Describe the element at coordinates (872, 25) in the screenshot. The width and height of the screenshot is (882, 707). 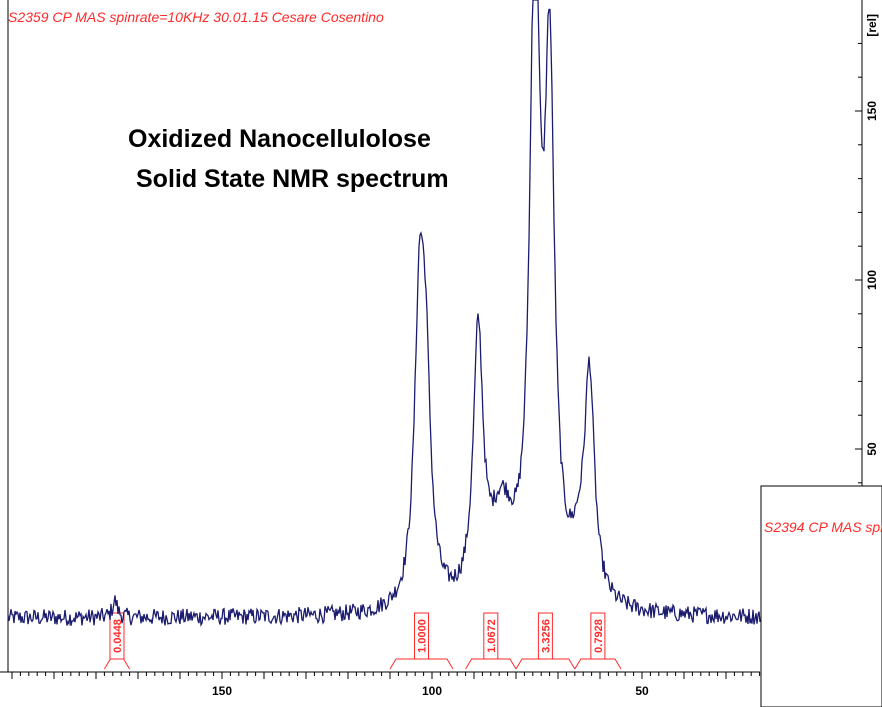
I see `y-axis-label: [rel]` at that location.